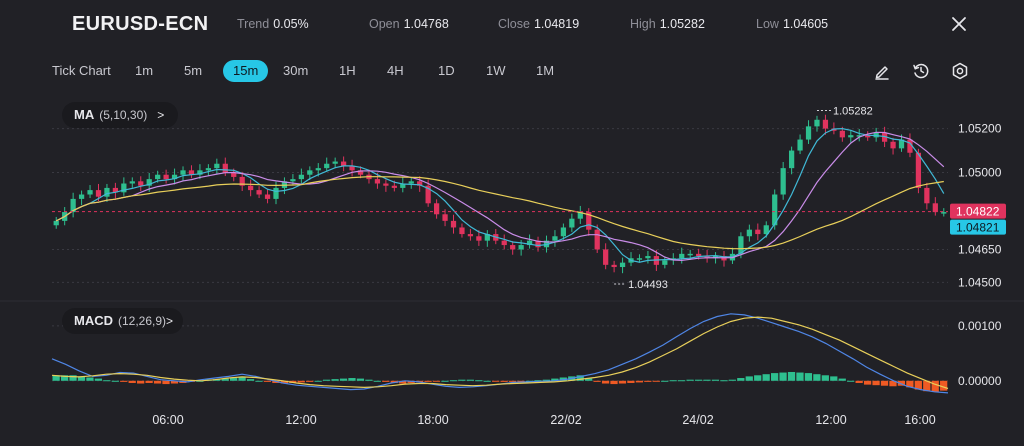 This screenshot has width=1024, height=446. What do you see at coordinates (959, 24) in the screenshot?
I see `close-button` at bounding box center [959, 24].